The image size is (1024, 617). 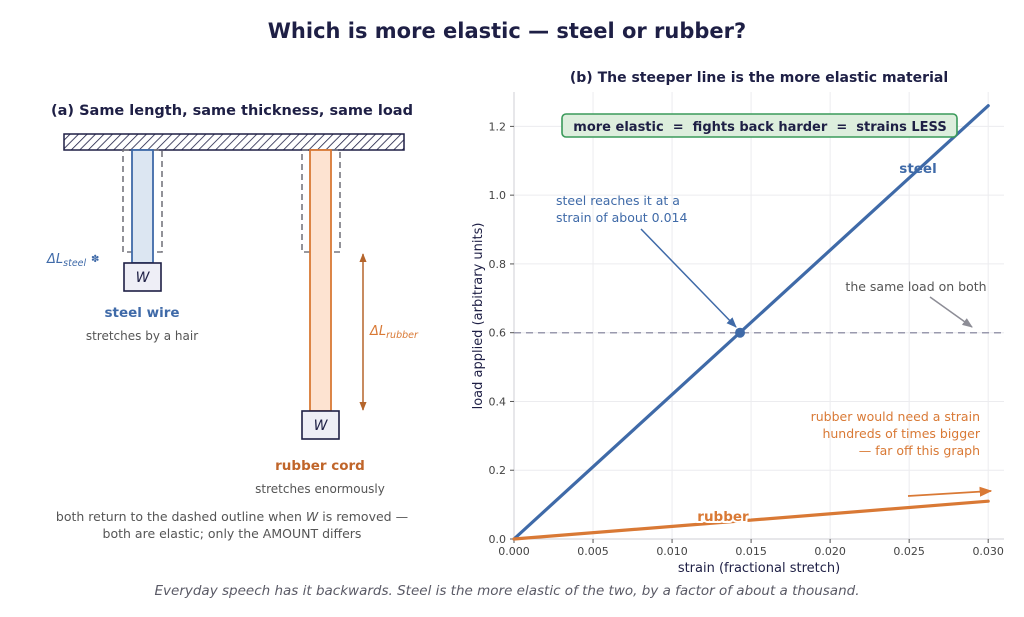 I want to click on y-tick-label: 0.8, so click(x=498, y=264).